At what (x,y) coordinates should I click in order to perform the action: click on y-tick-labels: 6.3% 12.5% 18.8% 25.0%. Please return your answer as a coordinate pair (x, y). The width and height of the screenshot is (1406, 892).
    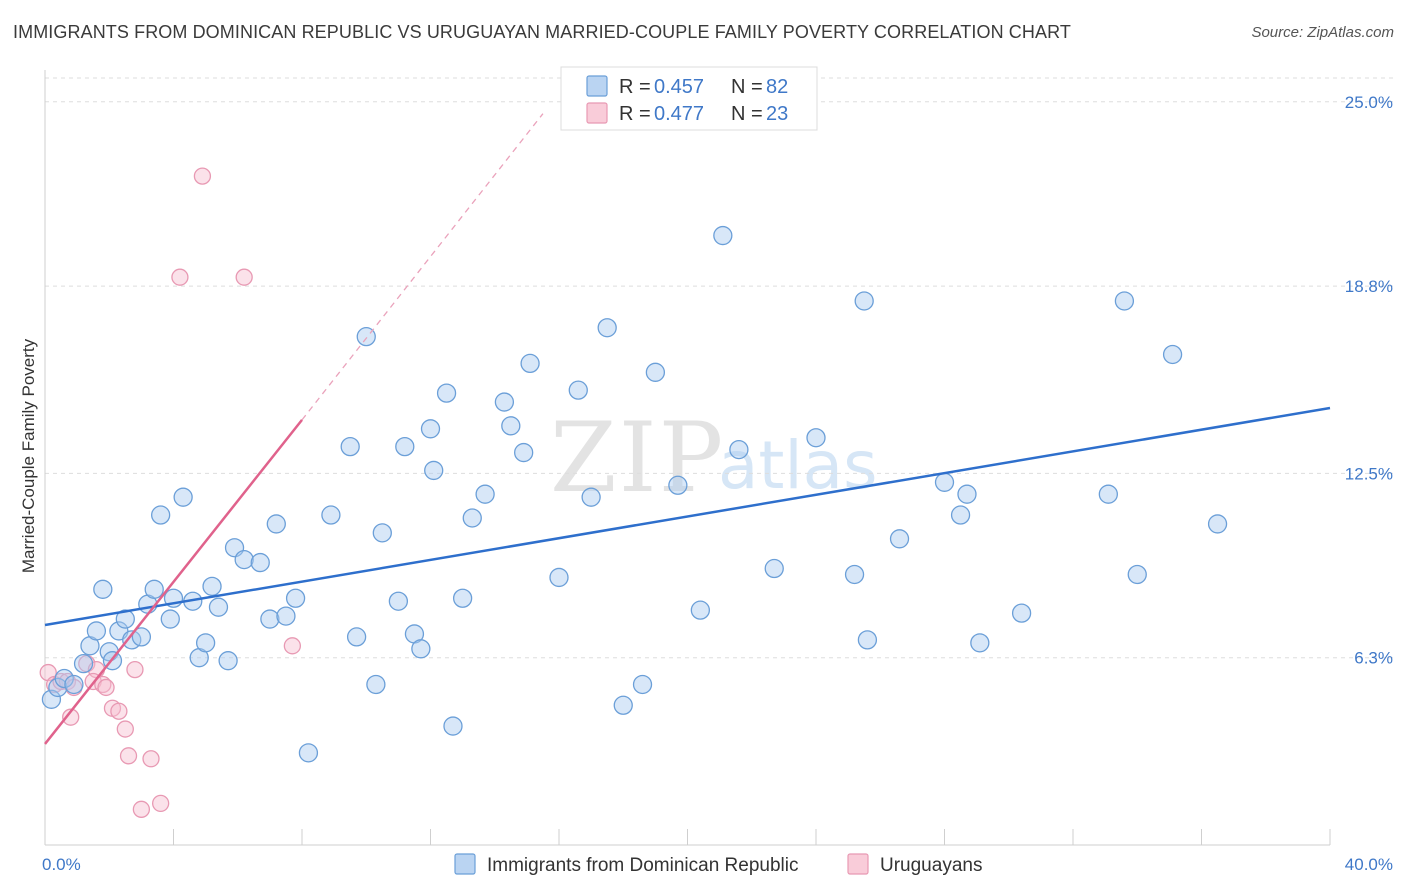
    Looking at the image, I should click on (1369, 380).